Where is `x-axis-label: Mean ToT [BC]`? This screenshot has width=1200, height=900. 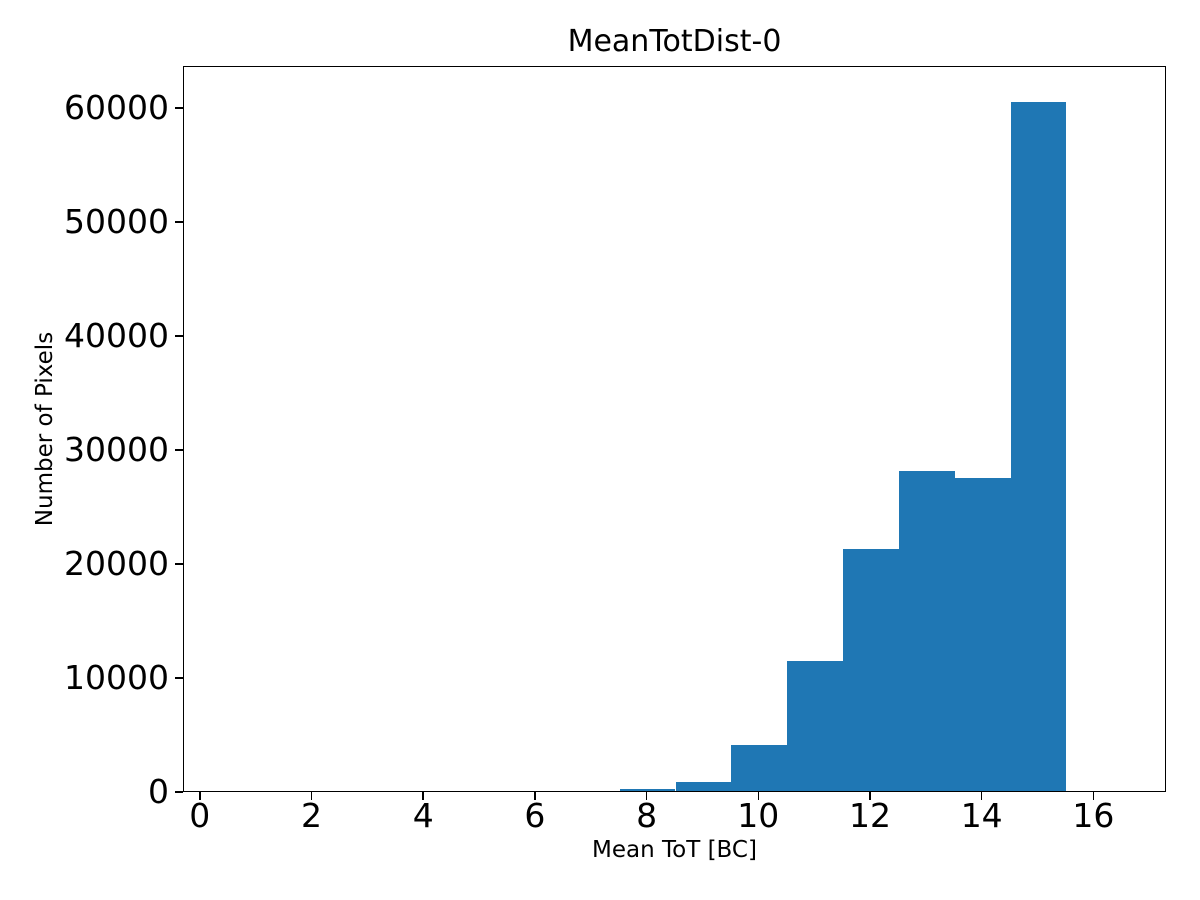 x-axis-label: Mean ToT [BC] is located at coordinates (674, 850).